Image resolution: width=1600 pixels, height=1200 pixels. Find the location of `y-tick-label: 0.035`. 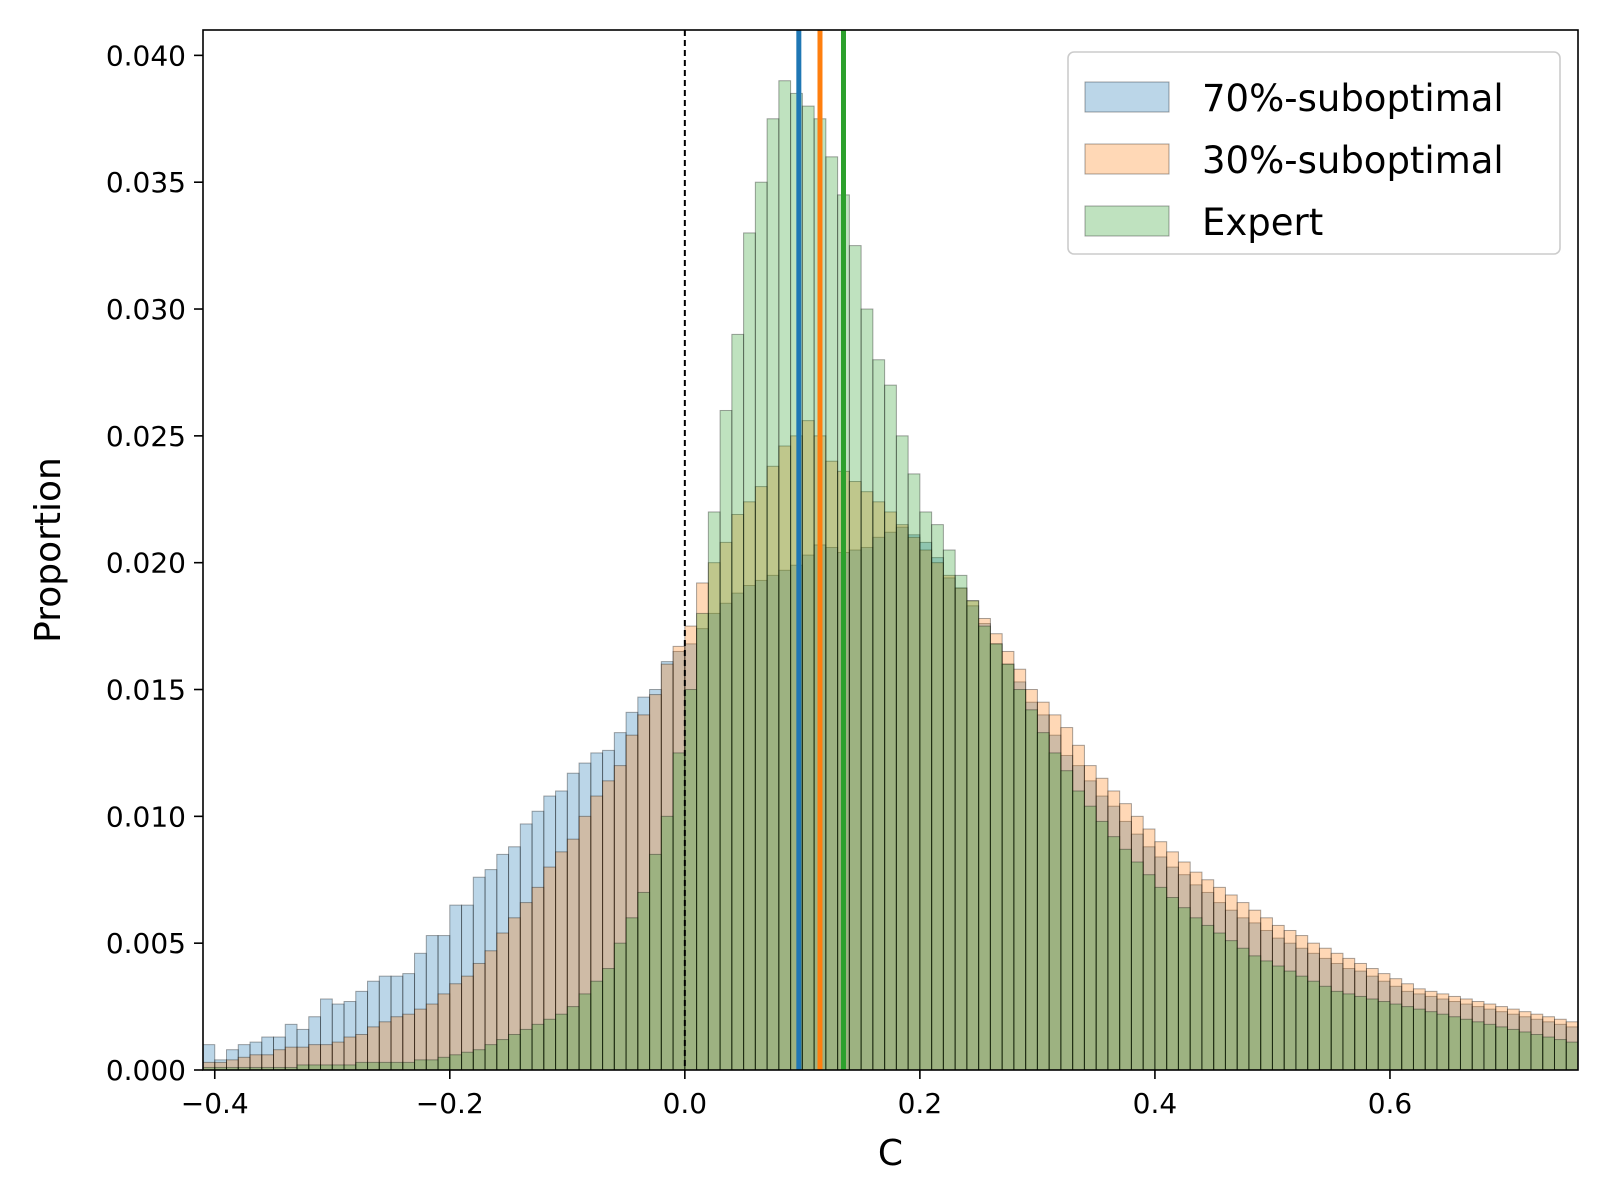

y-tick-label: 0.035 is located at coordinates (146, 182).